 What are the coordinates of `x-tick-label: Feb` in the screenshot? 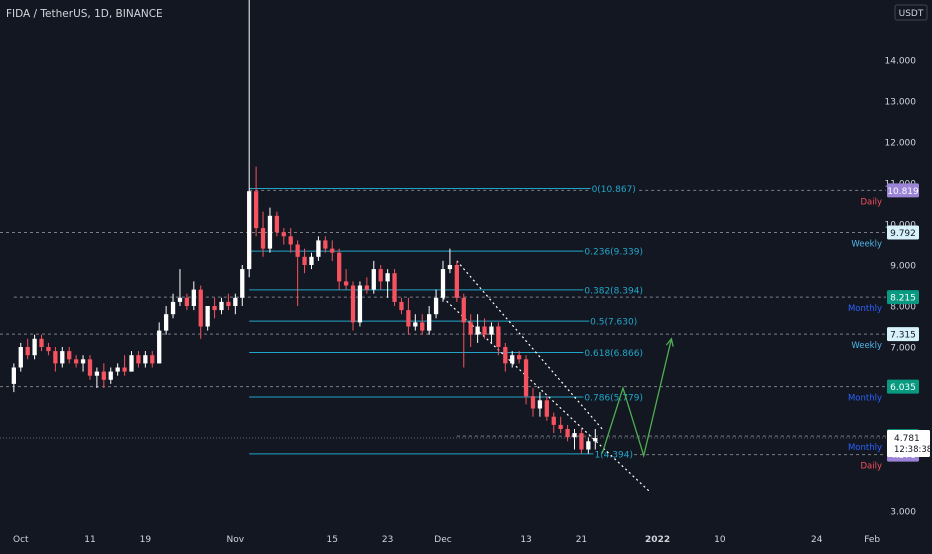 It's located at (872, 540).